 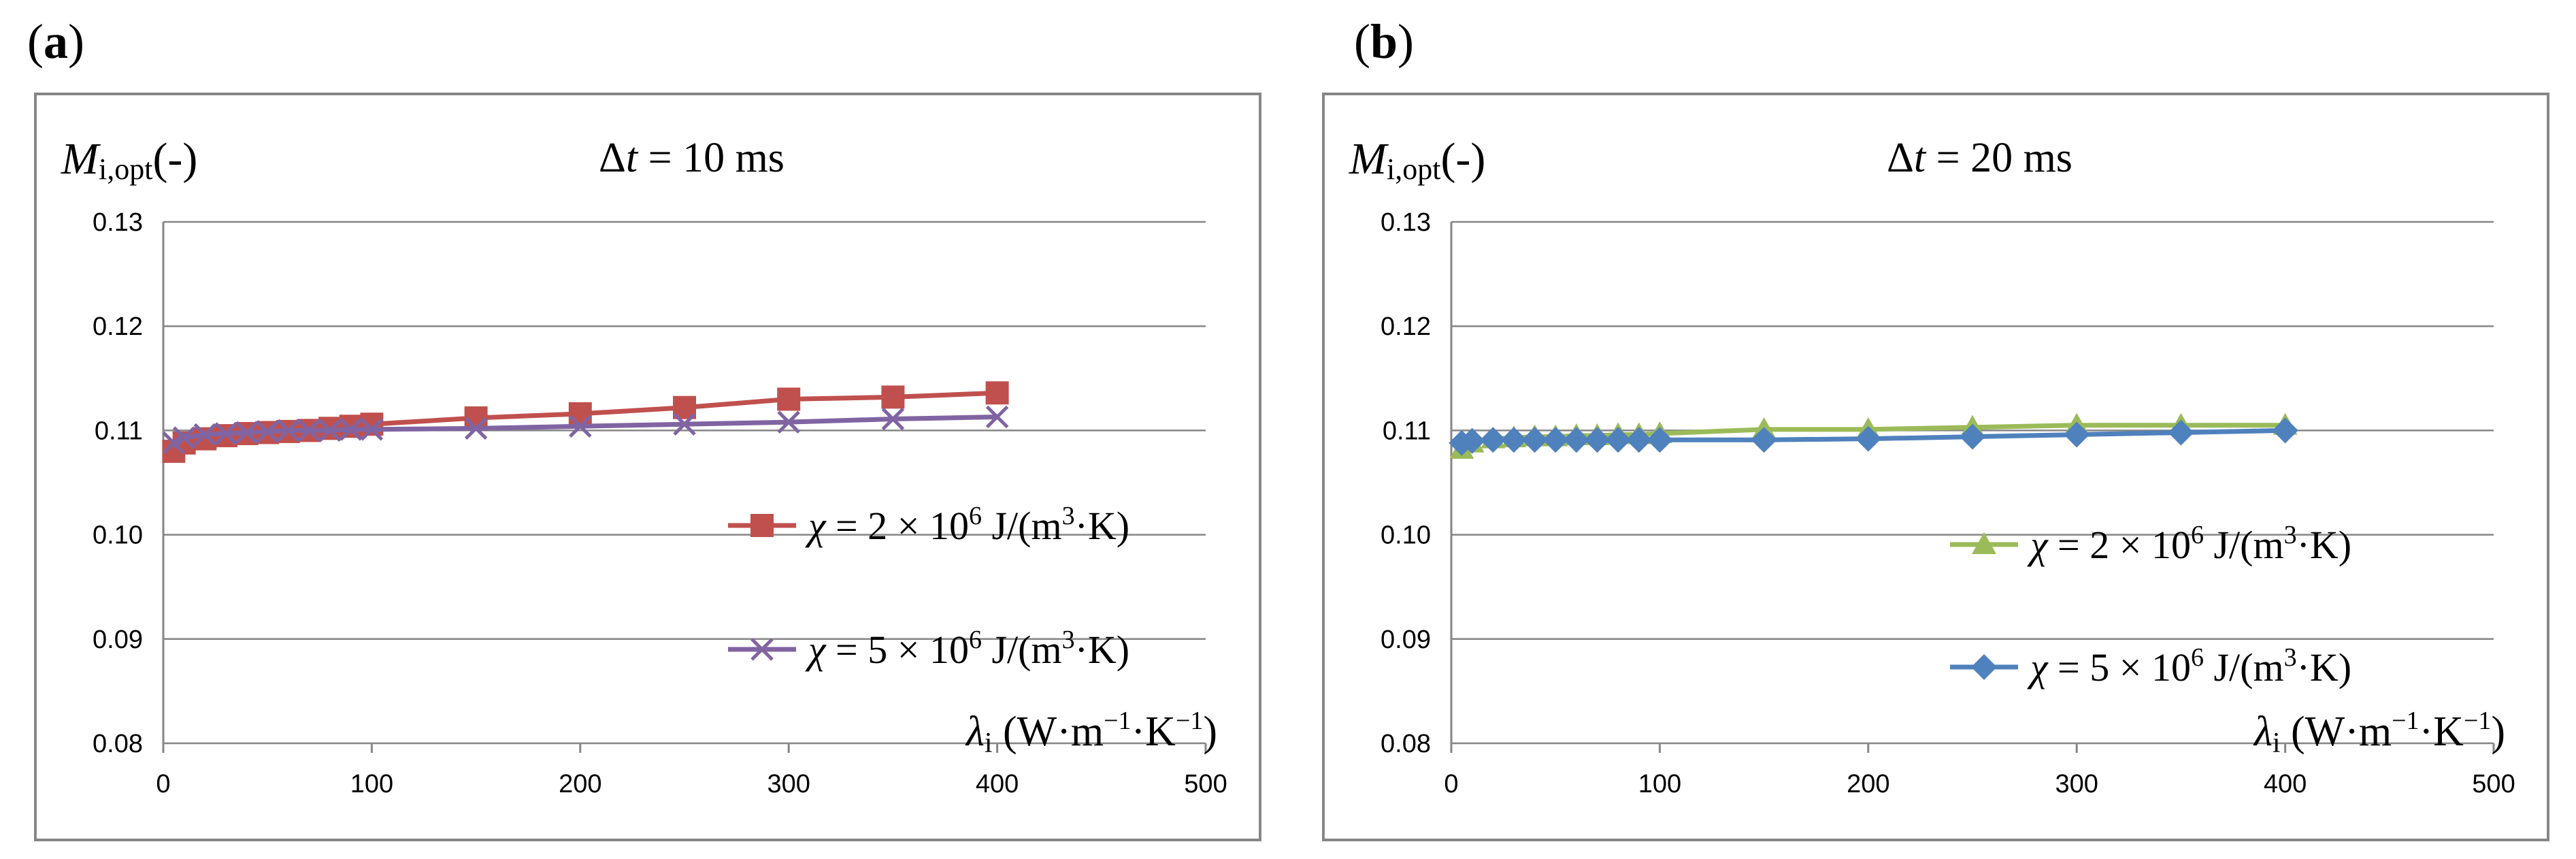 I want to click on panel-label-b: (b), so click(x=1385, y=41).